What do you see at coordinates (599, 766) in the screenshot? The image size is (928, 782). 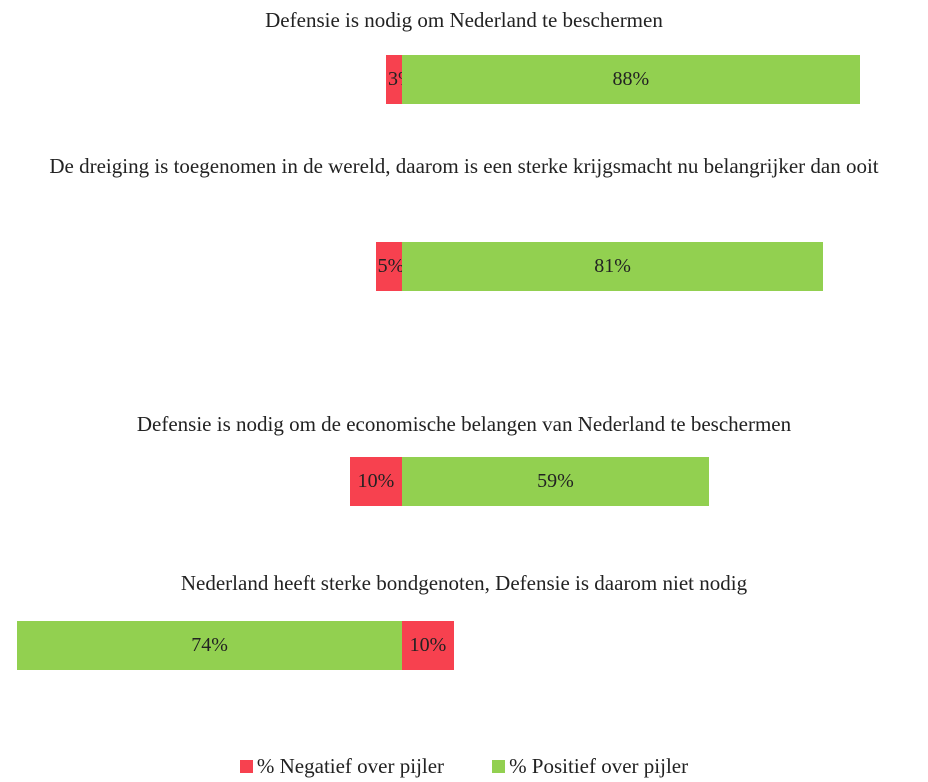 I see `legend-label: % Positief over pijler` at bounding box center [599, 766].